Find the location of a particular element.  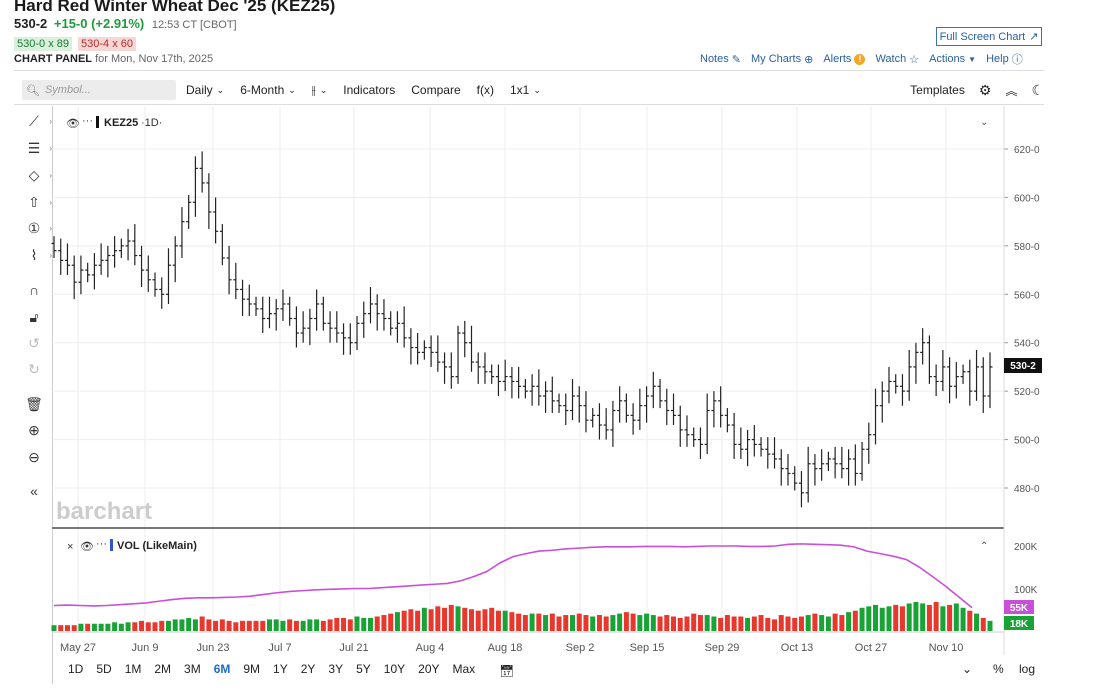

layout-dropdown: 1x1 ⌄ is located at coordinates (525, 90).